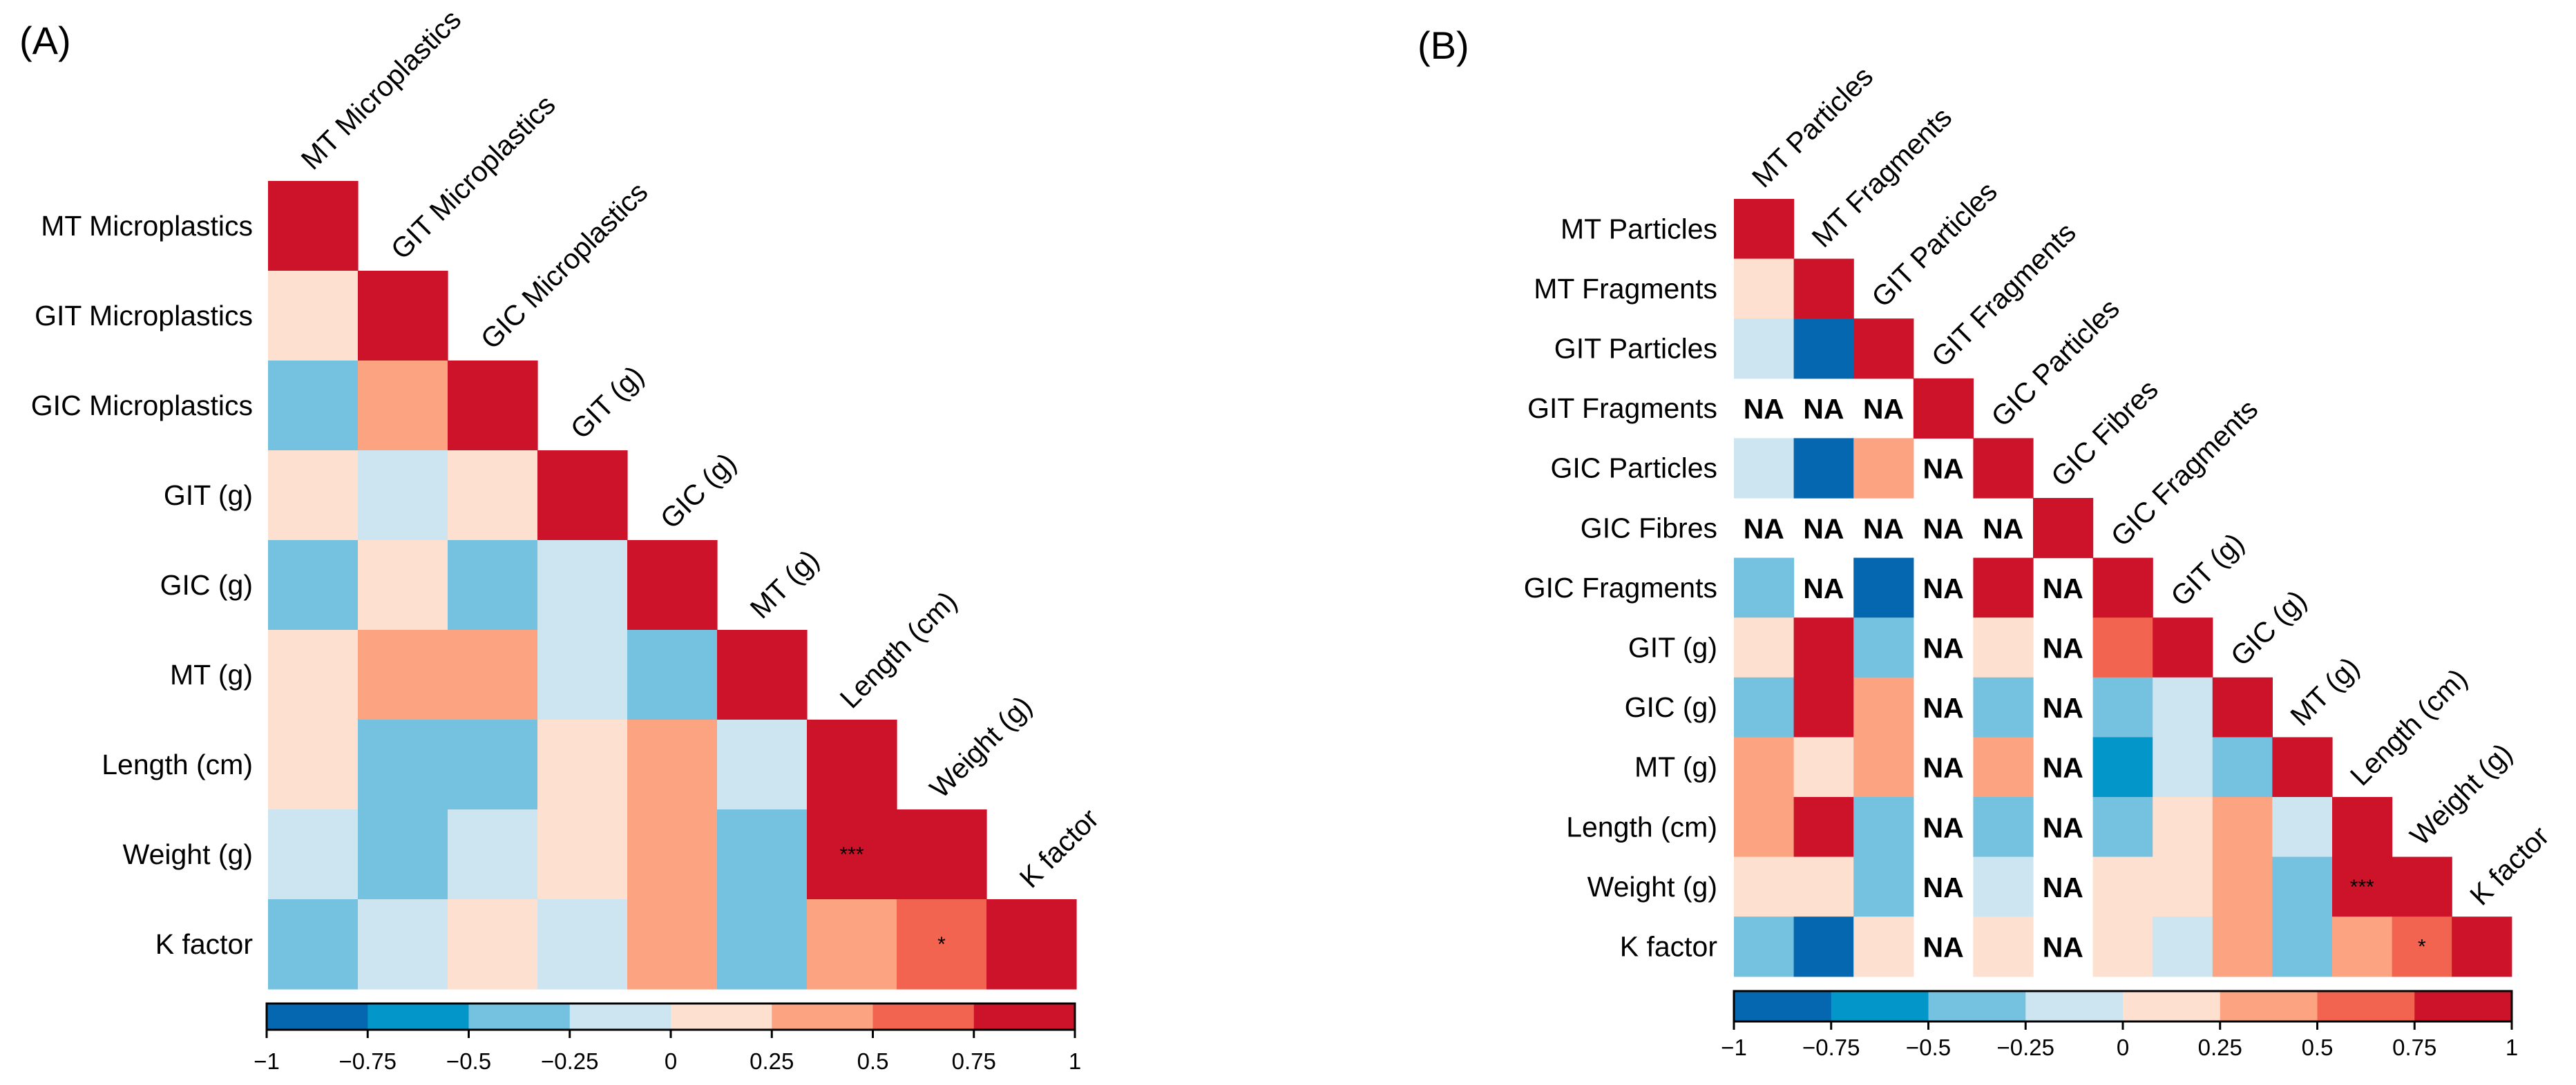  I want to click on p1-cell-mt-fragments-x-mt-fragments, so click(1823, 288).